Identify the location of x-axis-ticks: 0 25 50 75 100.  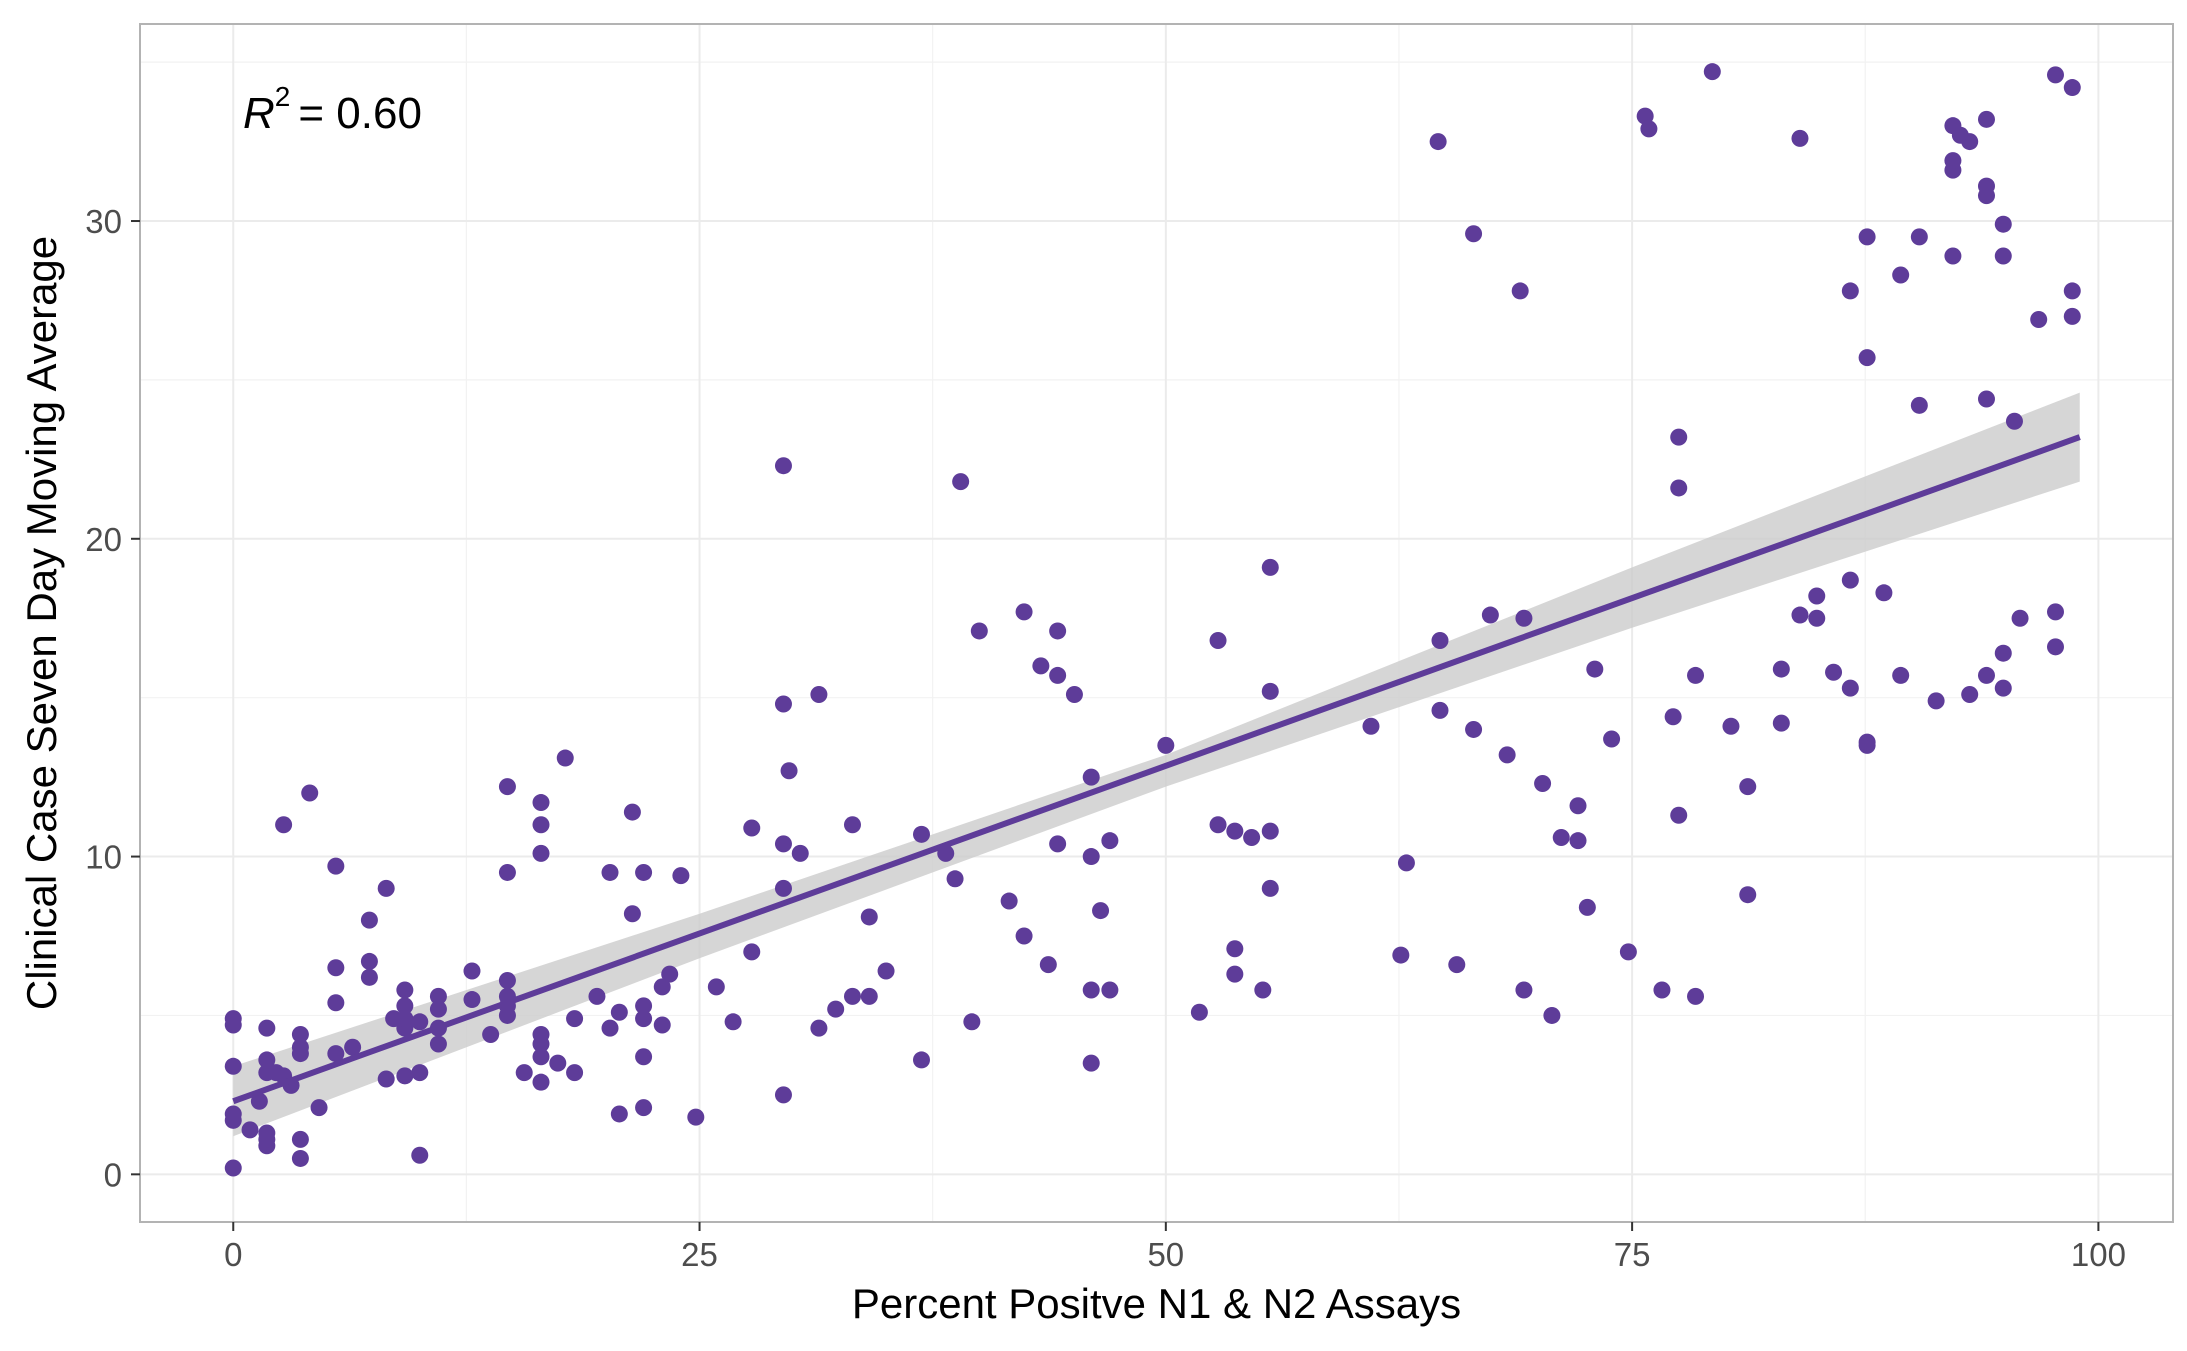
(1175, 1247).